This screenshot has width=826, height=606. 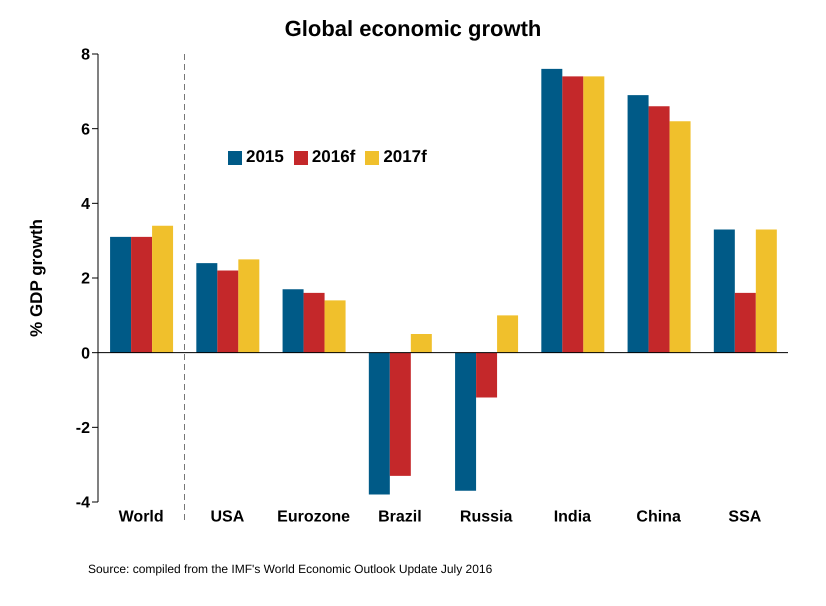 I want to click on y-tick-label: -4, so click(x=83, y=503).